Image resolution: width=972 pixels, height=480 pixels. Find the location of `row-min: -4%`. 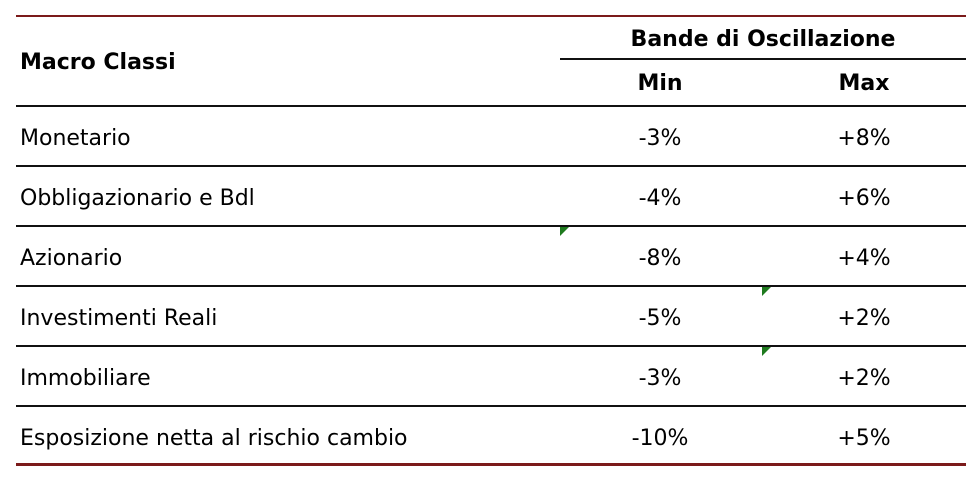

row-min: -4% is located at coordinates (660, 198).